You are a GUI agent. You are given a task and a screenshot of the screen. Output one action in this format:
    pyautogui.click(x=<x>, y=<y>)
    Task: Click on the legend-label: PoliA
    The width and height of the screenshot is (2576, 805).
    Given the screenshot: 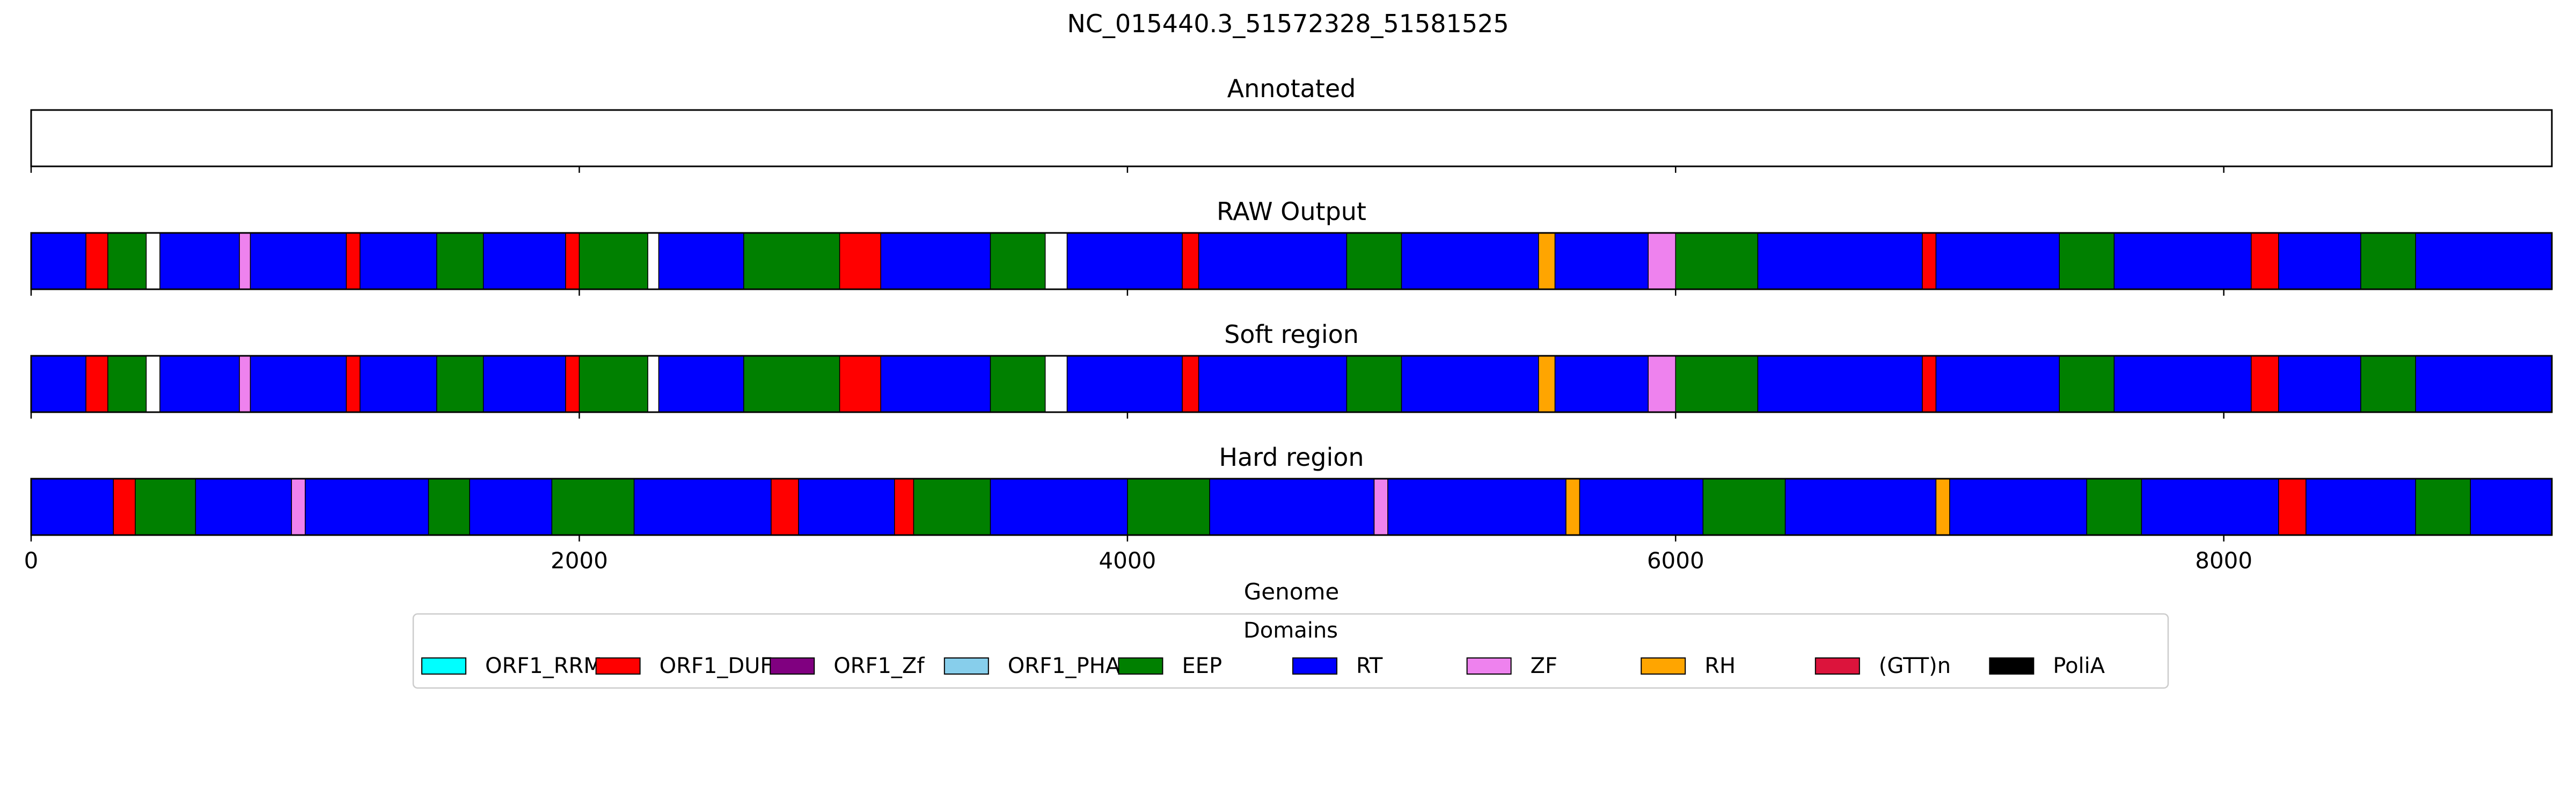 What is the action you would take?
    pyautogui.click(x=2079, y=666)
    